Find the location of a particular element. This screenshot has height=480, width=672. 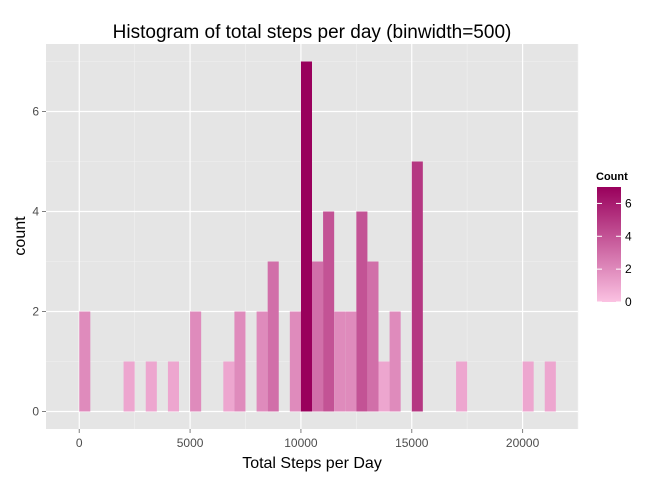

y-tick-label: 0 is located at coordinates (35, 412).